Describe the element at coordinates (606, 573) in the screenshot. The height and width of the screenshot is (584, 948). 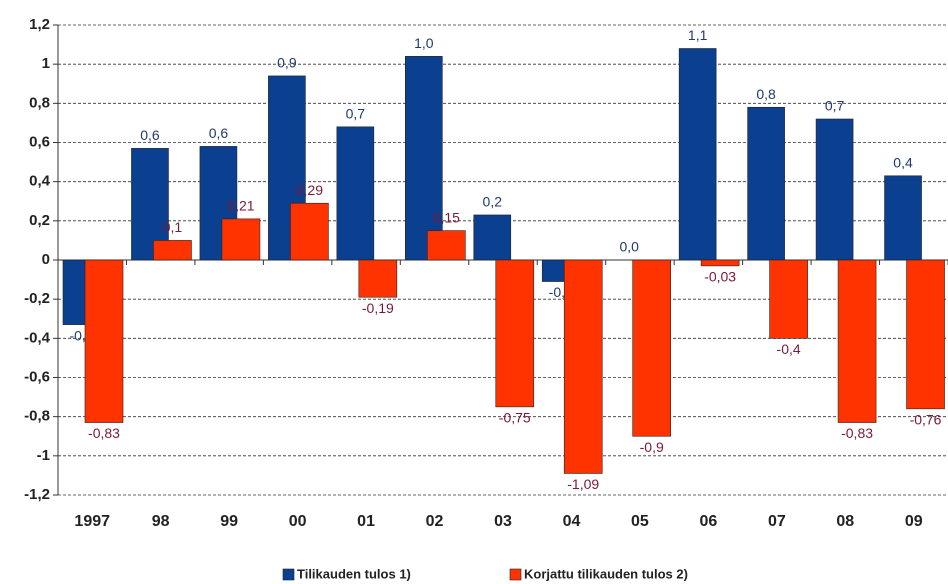
I see `legend-label: Korjattu tilikauden tulos 2)` at that location.